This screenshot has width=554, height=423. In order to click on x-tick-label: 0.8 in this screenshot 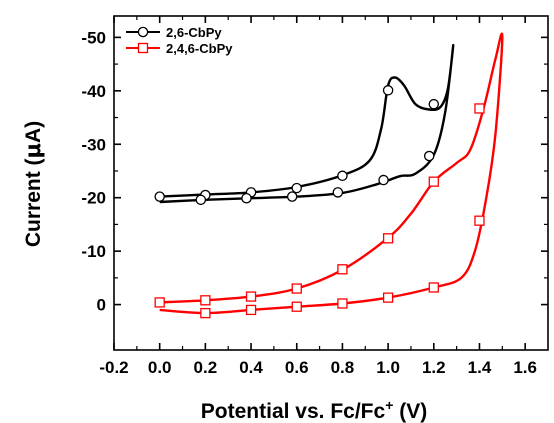, I will do `click(343, 367)`.